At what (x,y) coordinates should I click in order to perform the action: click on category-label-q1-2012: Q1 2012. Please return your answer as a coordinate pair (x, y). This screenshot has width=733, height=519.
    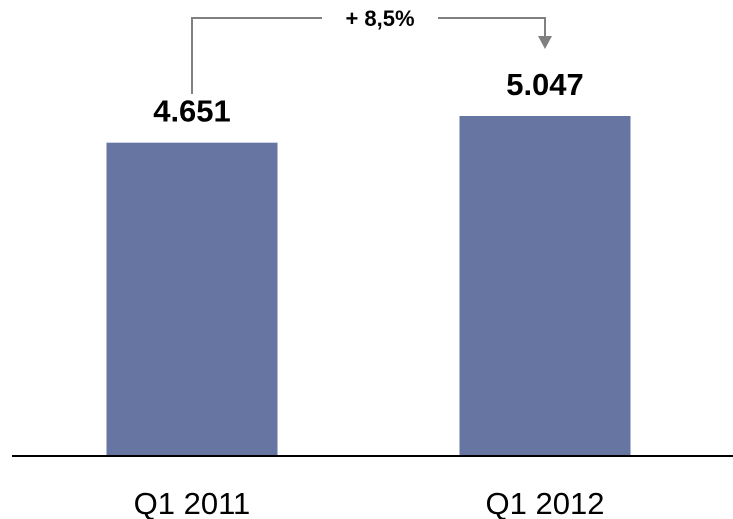
    Looking at the image, I should click on (545, 502).